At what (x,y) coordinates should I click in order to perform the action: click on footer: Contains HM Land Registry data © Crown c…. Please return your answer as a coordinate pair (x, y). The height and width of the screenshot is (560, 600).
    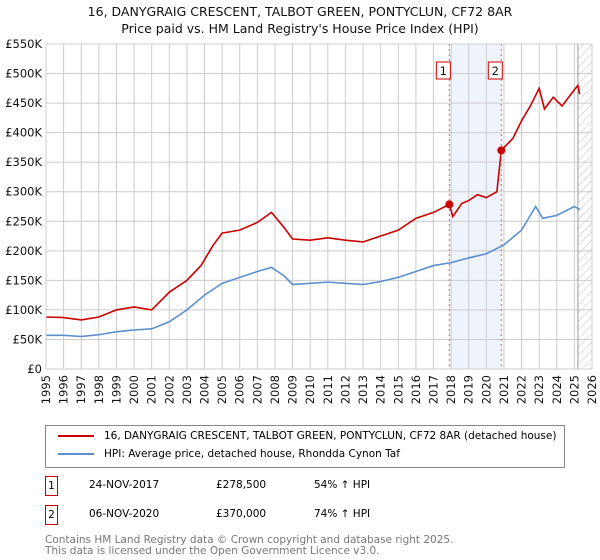
    Looking at the image, I should click on (249, 546).